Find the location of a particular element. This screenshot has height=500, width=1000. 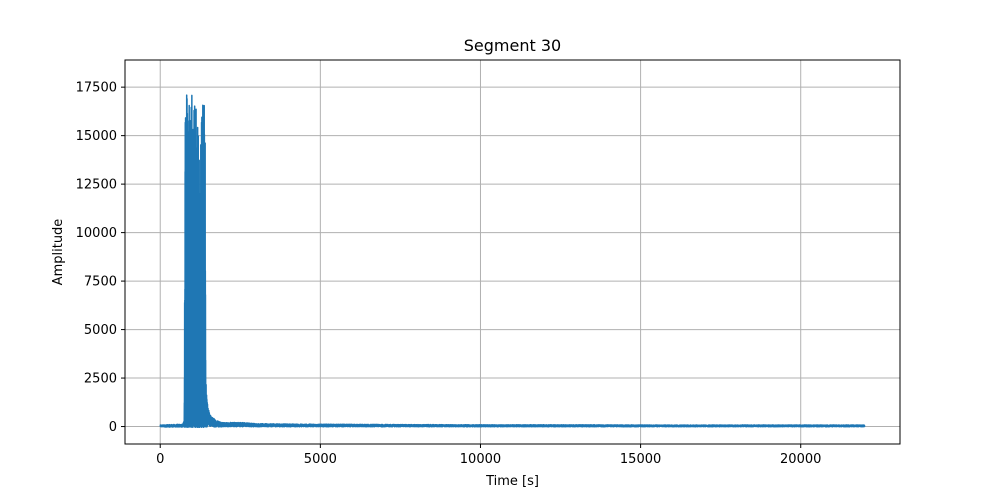

y-axis-ticks: 0 2500 5000 7500 10000 12500 15000 17500 is located at coordinates (100, 258).